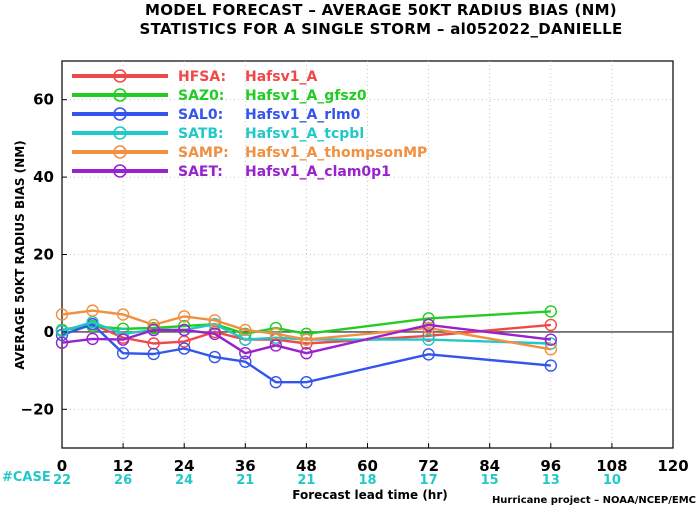  Describe the element at coordinates (594, 500) in the screenshot. I see `credit-text: Hurricane project – NOAA/NCEP/EMC` at that location.